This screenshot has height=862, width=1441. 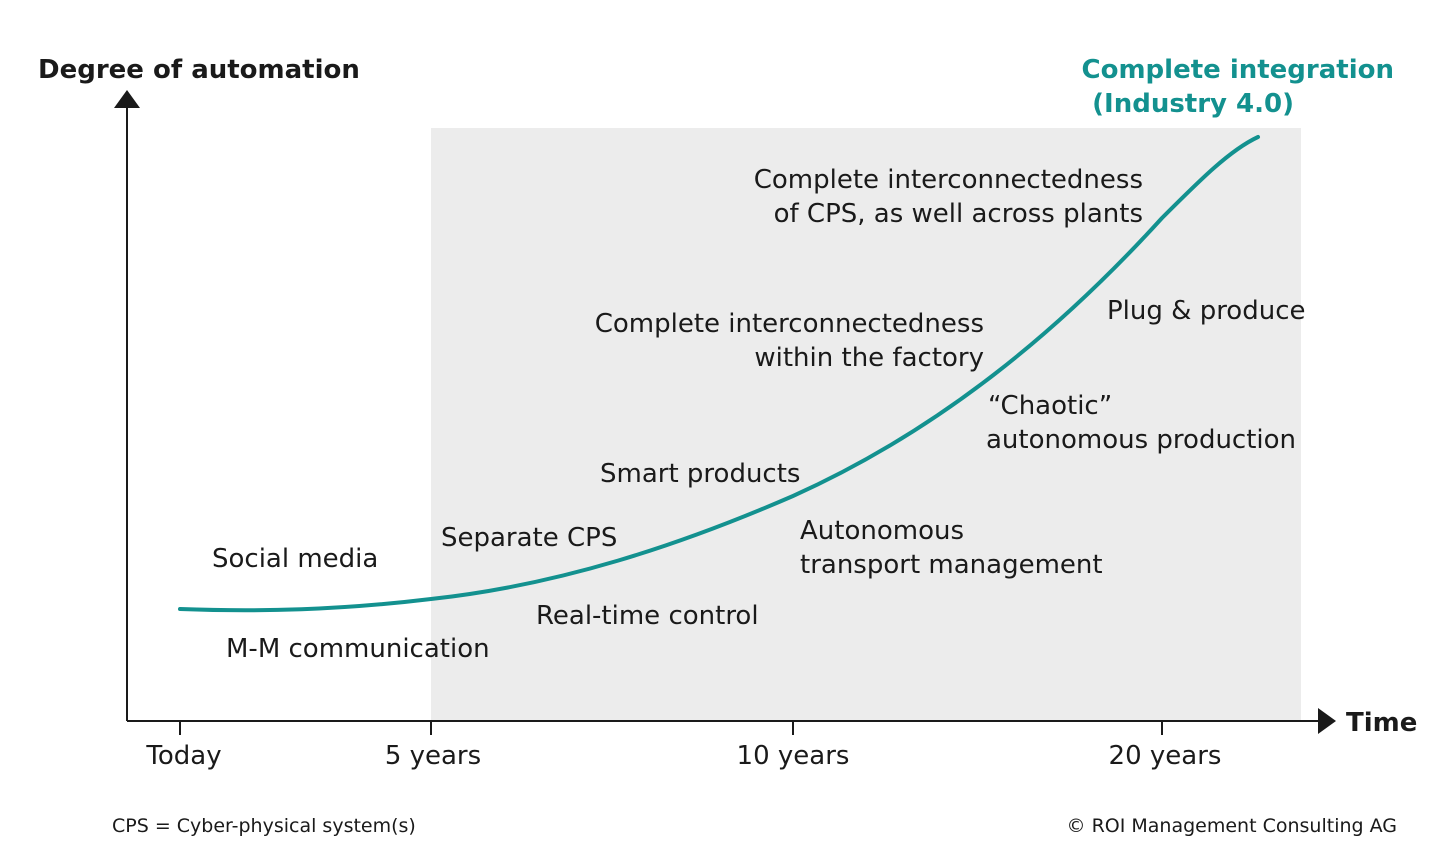 What do you see at coordinates (1381, 723) in the screenshot?
I see `x-axis-title: Time` at bounding box center [1381, 723].